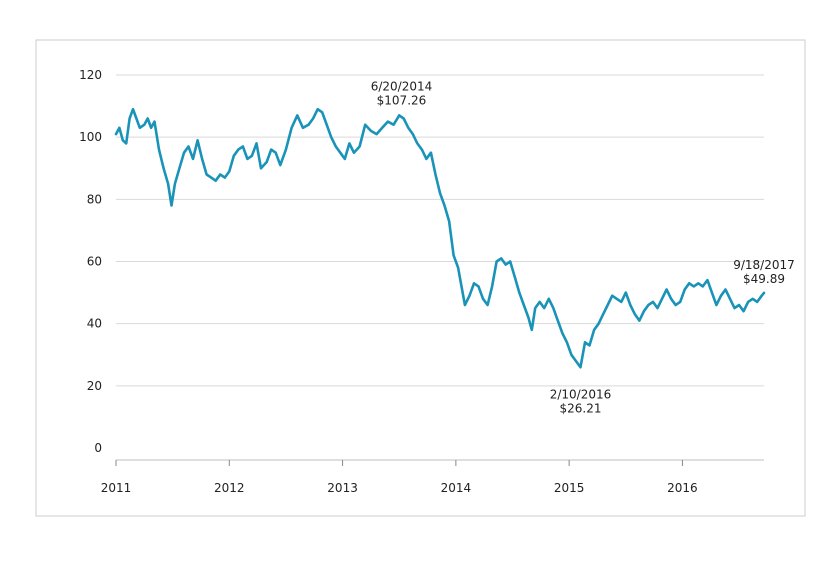 This screenshot has height=562, width=840. Describe the element at coordinates (402, 87) in the screenshot. I see `annotation-date-0: 6/20/2014` at that location.